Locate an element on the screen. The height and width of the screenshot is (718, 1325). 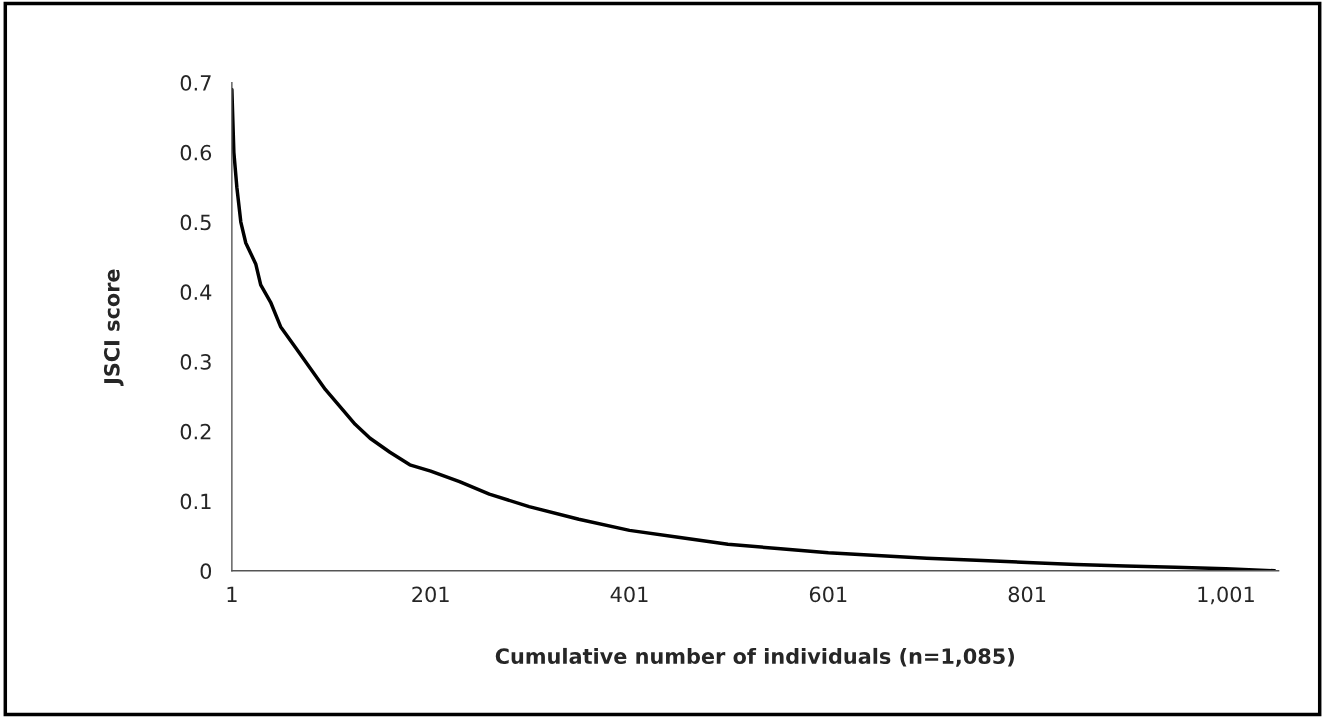
y-tick-label: 0.4 is located at coordinates (196, 292).